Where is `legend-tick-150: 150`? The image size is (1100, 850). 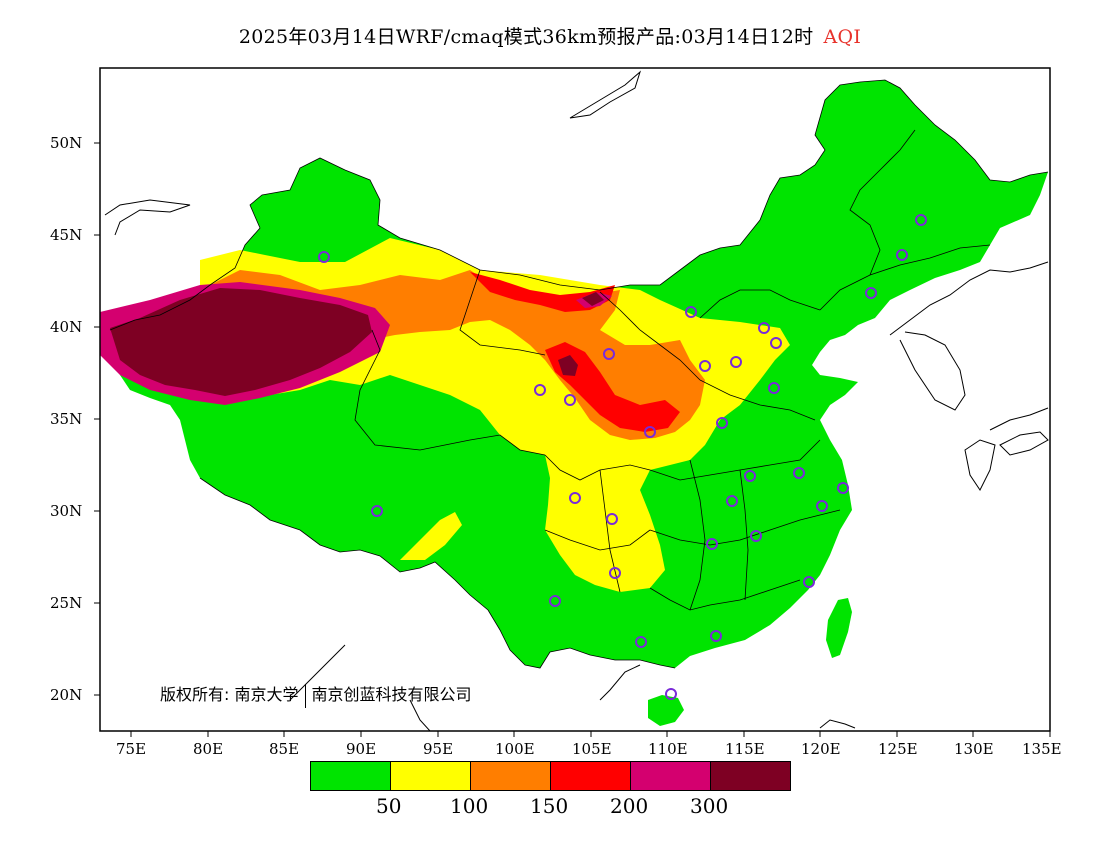
legend-tick-150: 150 is located at coordinates (549, 806).